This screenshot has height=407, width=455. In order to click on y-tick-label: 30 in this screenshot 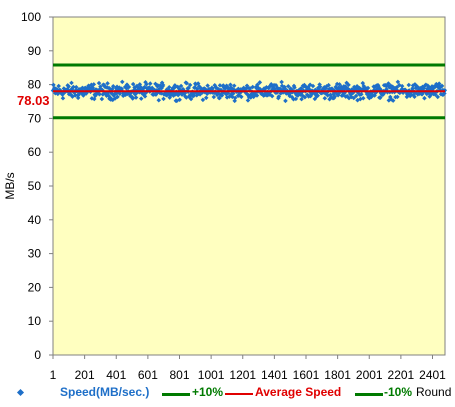, I will do `click(35, 254)`.